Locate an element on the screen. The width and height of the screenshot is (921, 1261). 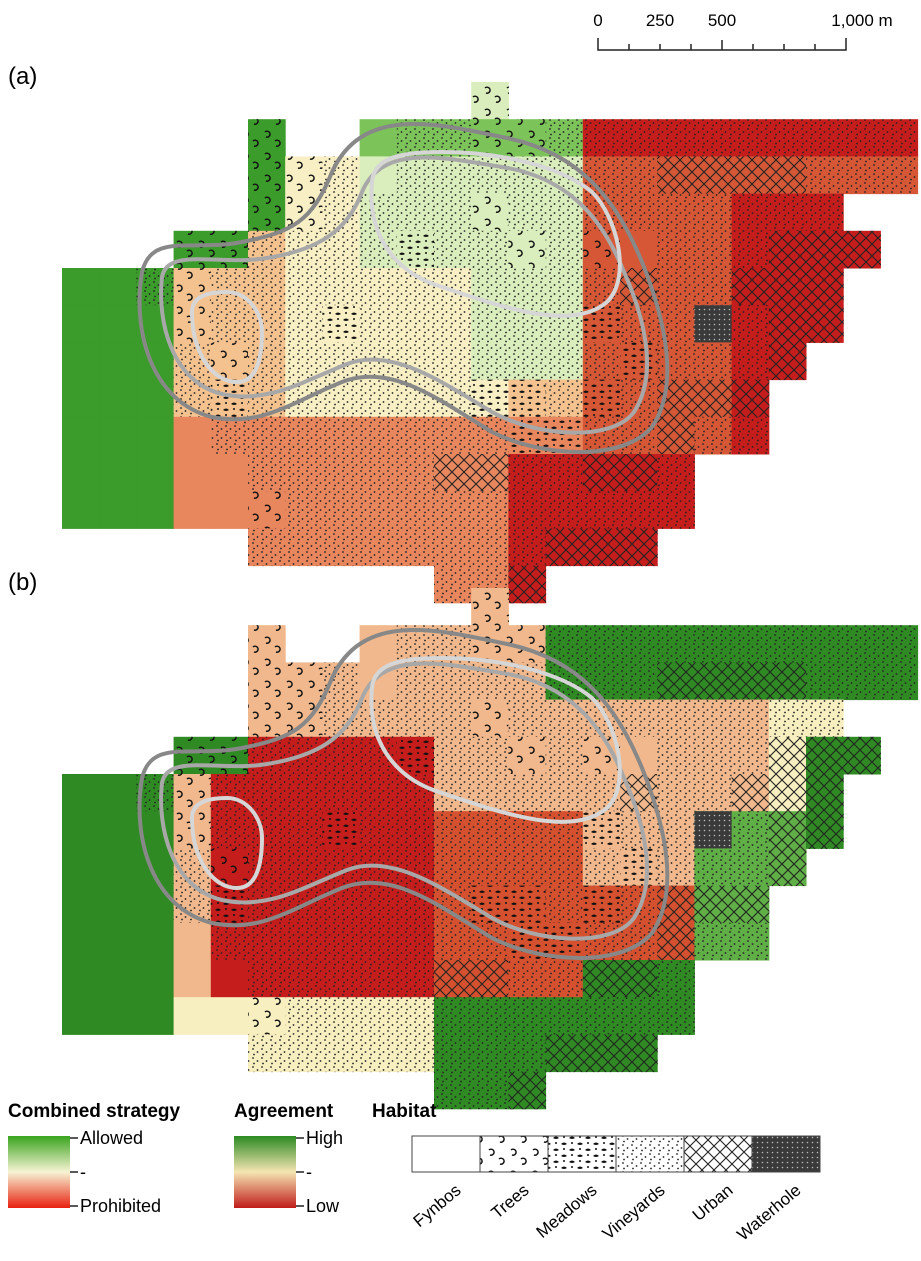
habitat-swatch-trees is located at coordinates (514, 1154).